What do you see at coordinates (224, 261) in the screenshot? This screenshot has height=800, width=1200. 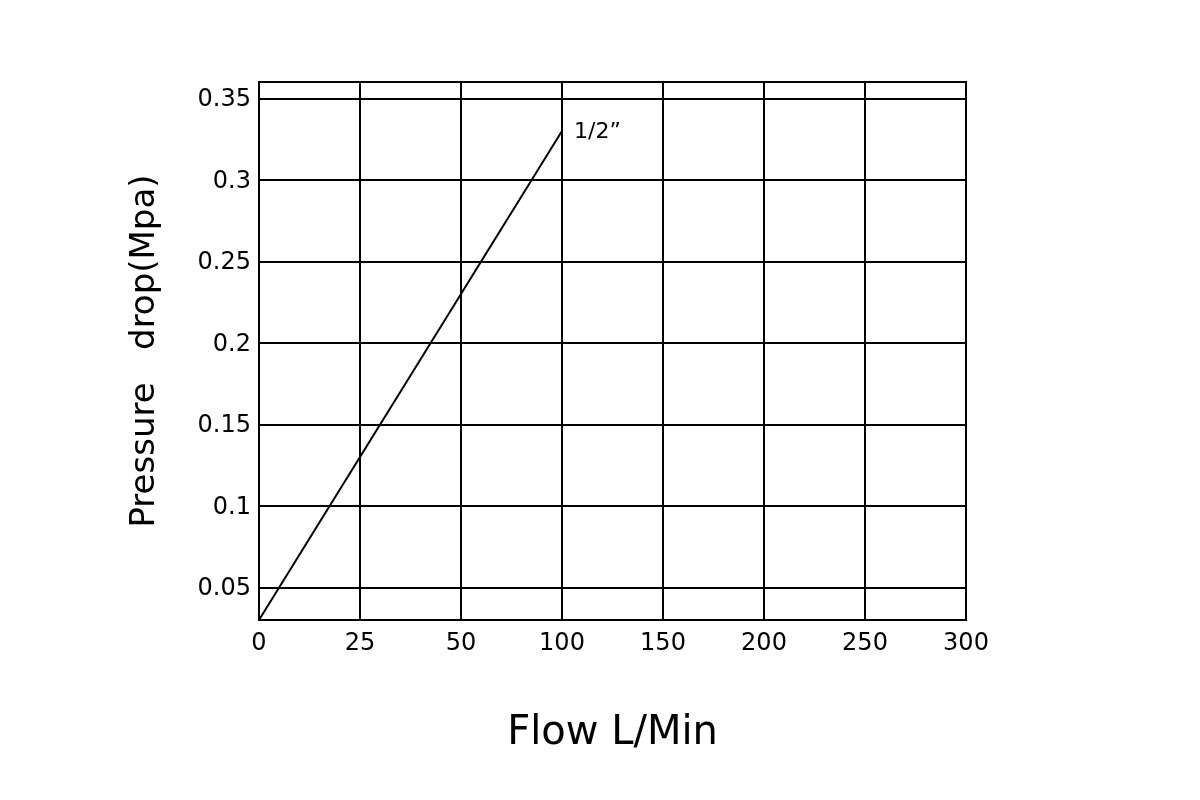 I see `y-tick-label: 0.25` at bounding box center [224, 261].